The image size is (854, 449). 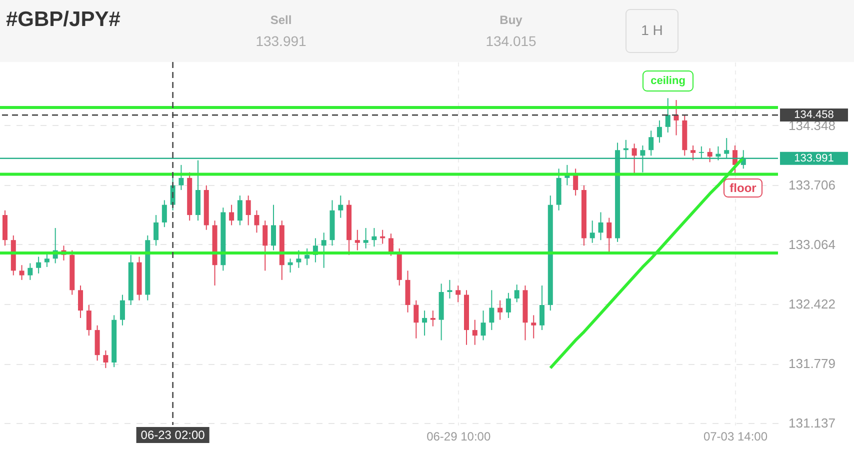 I want to click on ref-line-label: 134.458, so click(x=814, y=115).